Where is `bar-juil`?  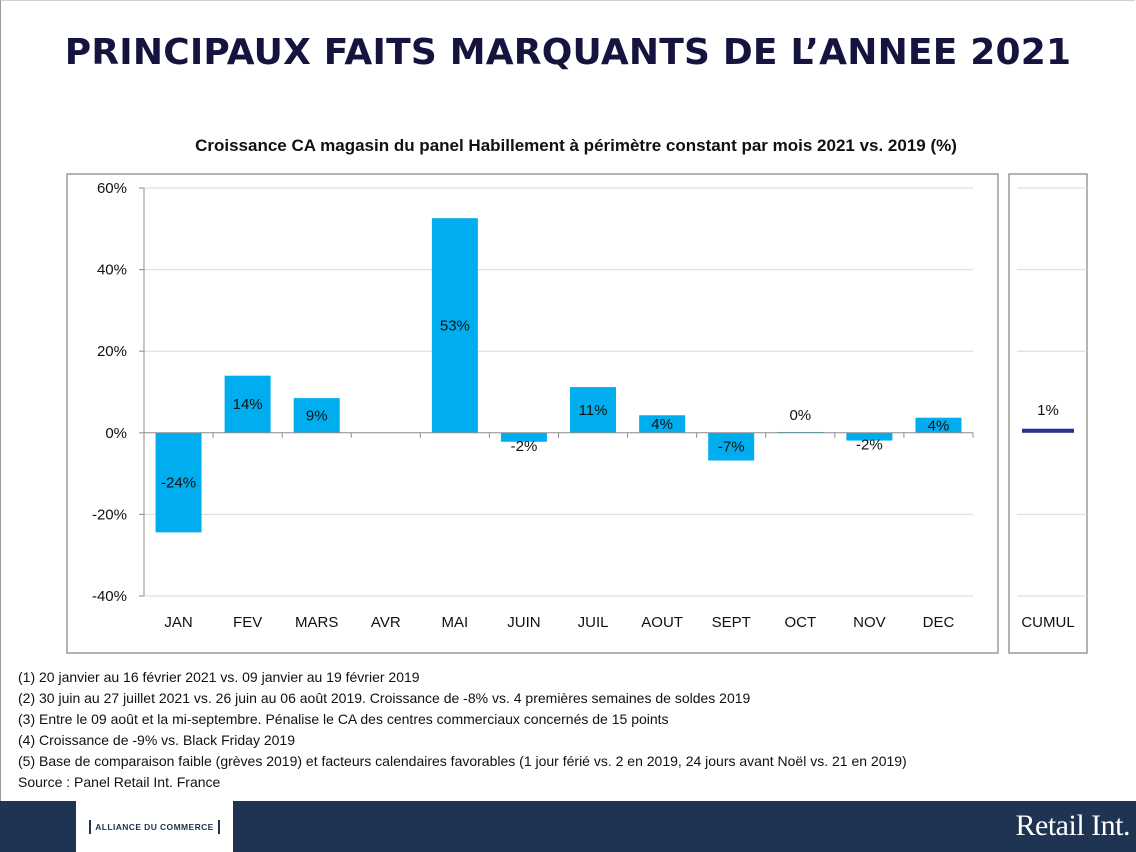
bar-juil is located at coordinates (593, 410).